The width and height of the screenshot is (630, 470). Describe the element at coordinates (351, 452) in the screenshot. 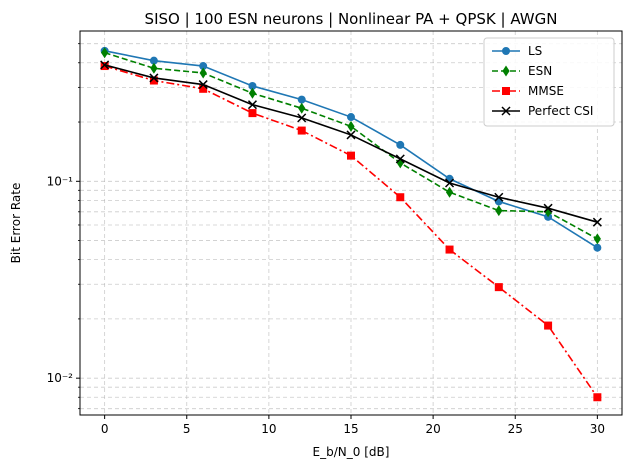

I see `x-axis-label: E_b/N_0 [dB]` at that location.